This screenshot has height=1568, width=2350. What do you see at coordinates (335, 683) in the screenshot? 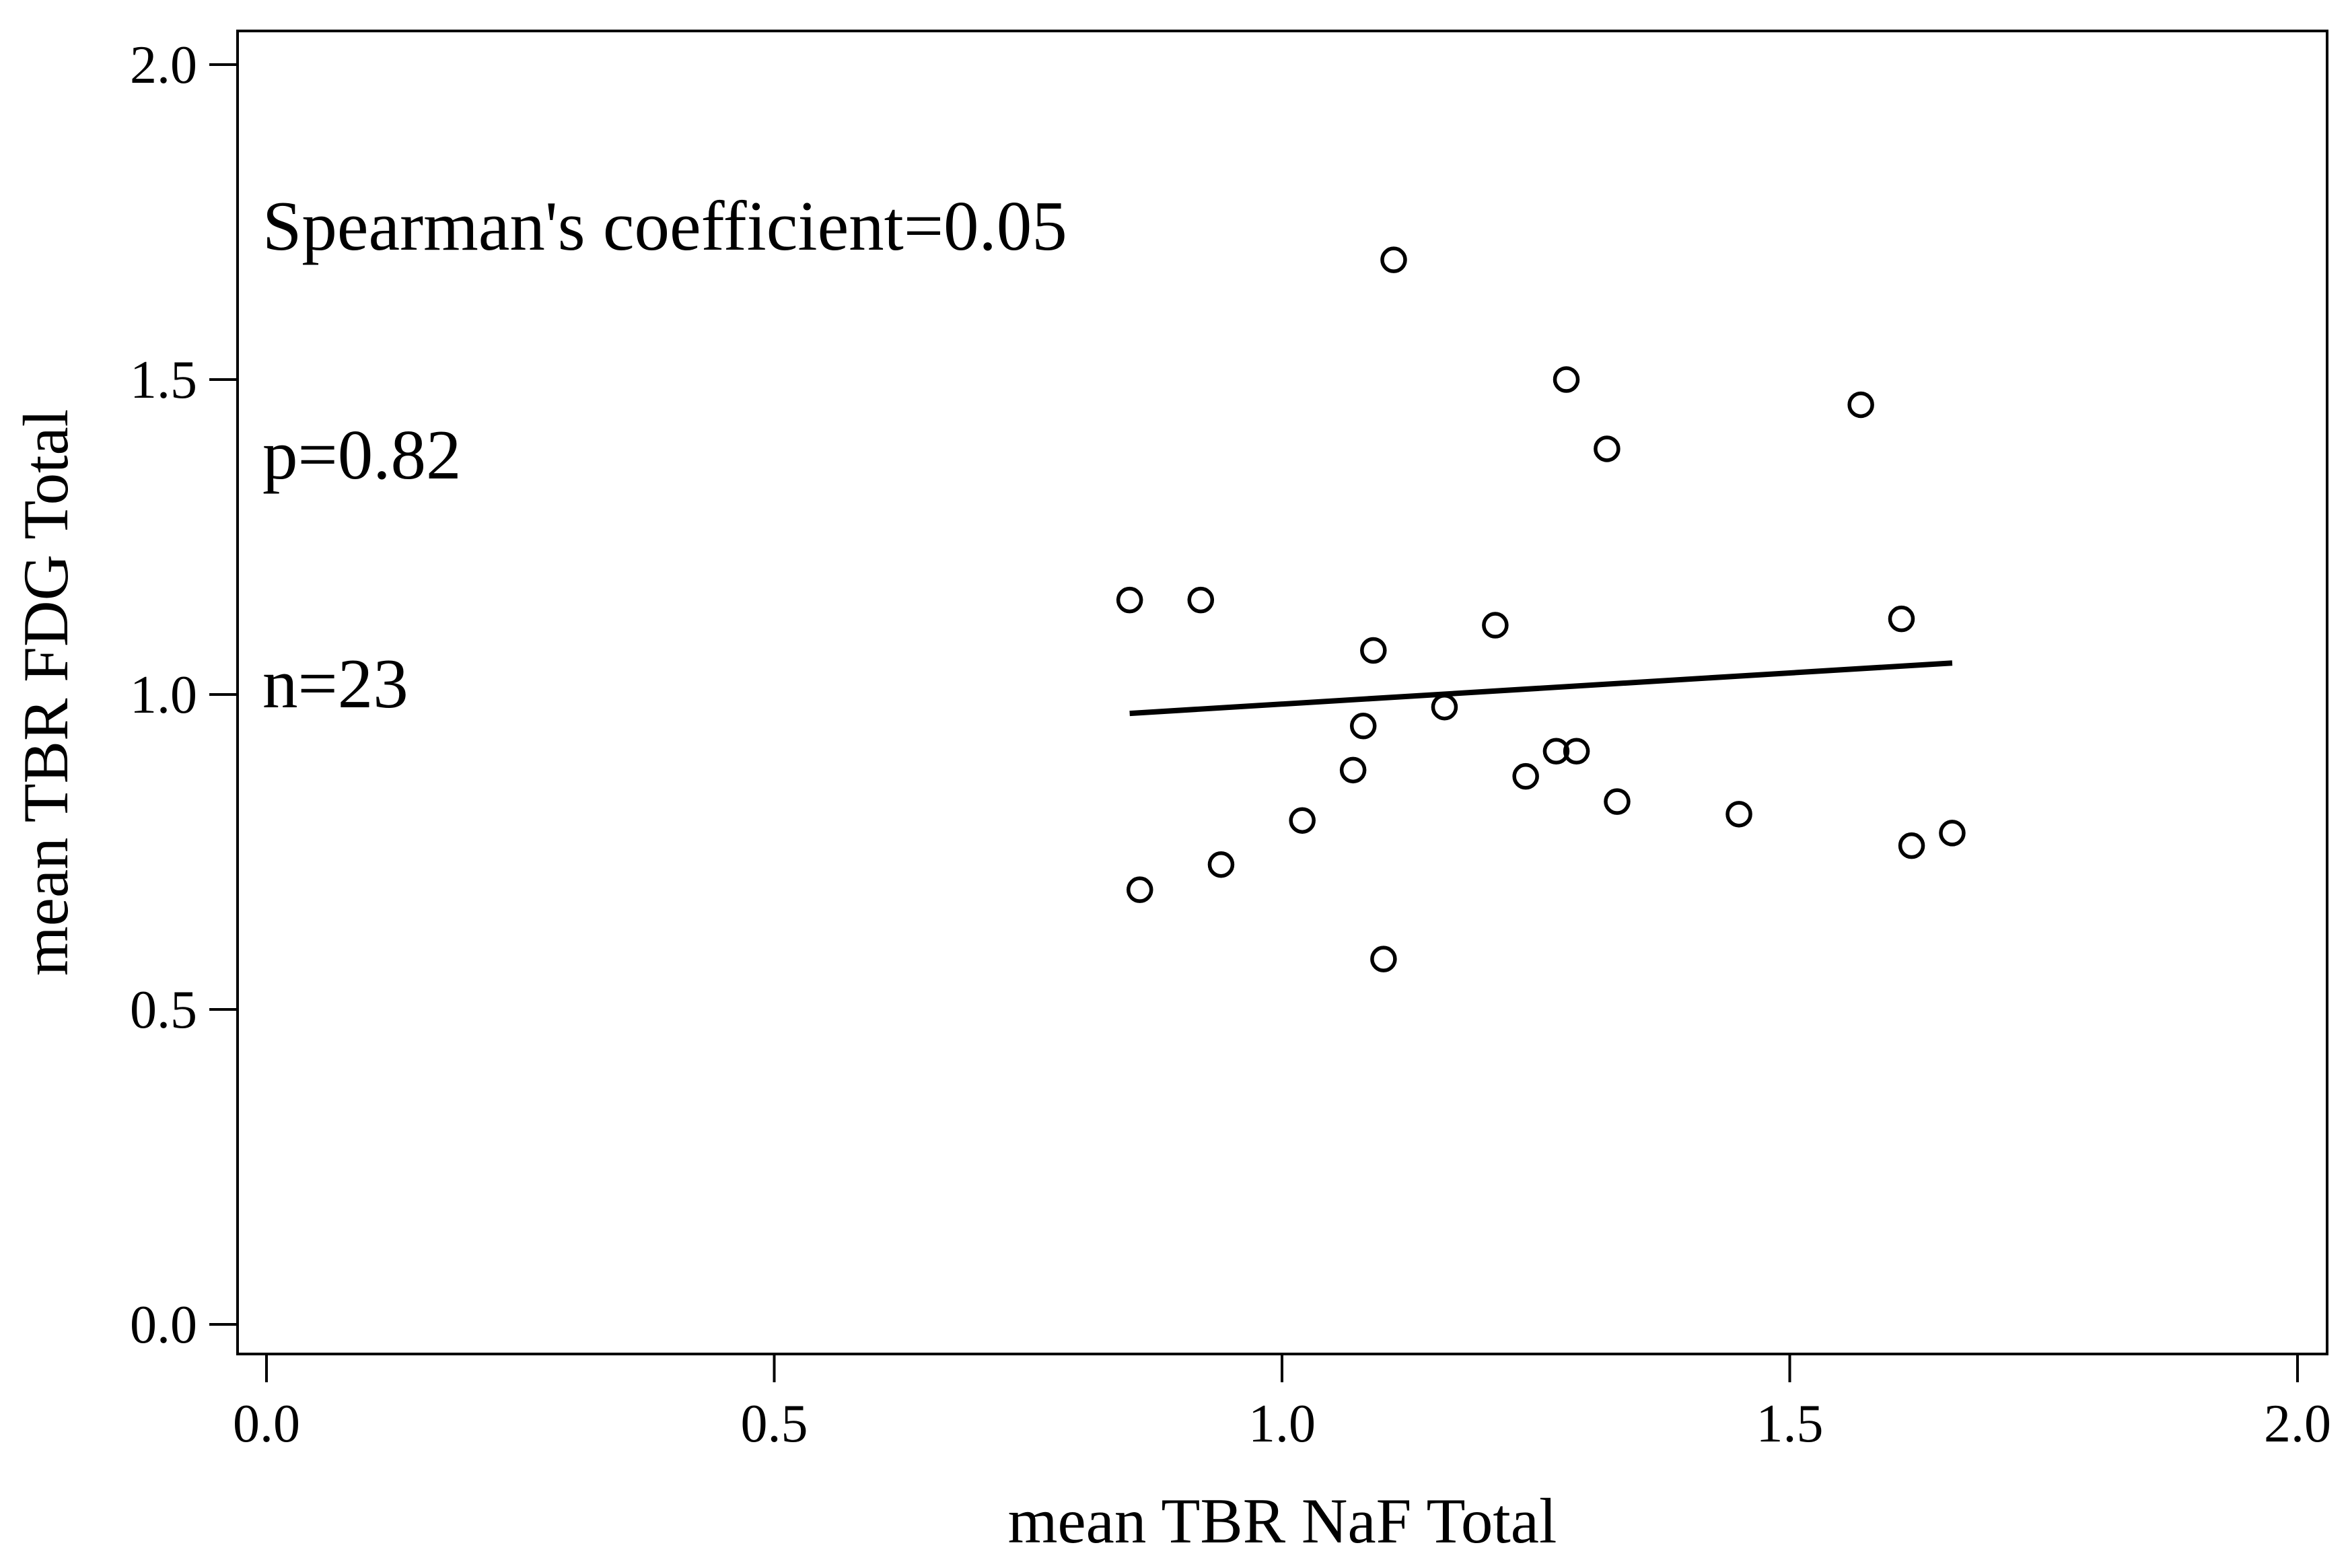
I see `annotation-line-n: n=23` at bounding box center [335, 683].